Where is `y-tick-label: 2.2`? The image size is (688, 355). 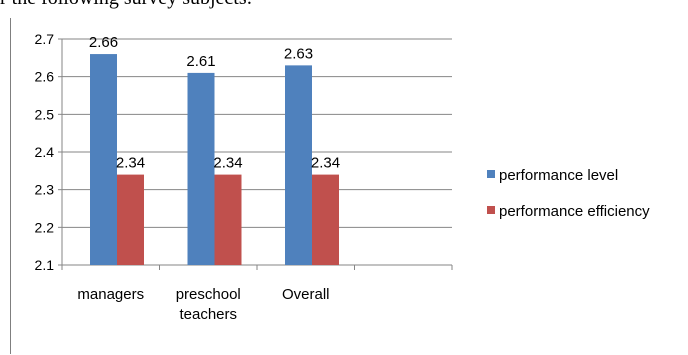
y-tick-label: 2.2 is located at coordinates (45, 227).